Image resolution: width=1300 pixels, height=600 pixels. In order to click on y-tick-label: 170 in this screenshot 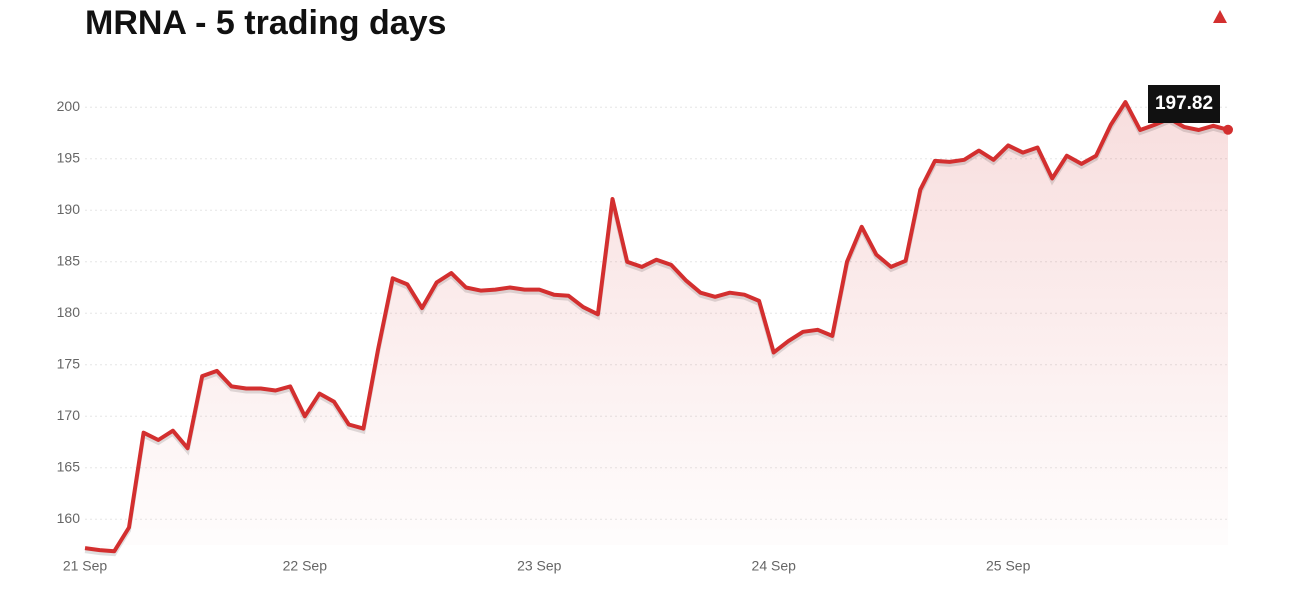, I will do `click(69, 415)`.